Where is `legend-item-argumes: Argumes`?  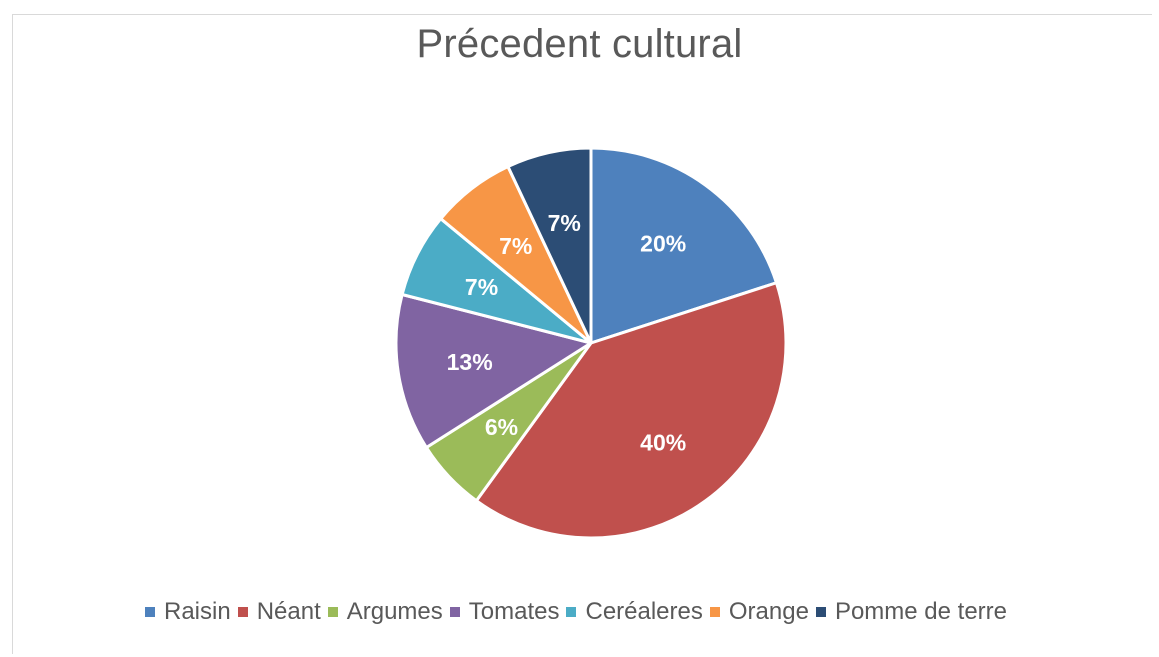 legend-item-argumes: Argumes is located at coordinates (385, 612).